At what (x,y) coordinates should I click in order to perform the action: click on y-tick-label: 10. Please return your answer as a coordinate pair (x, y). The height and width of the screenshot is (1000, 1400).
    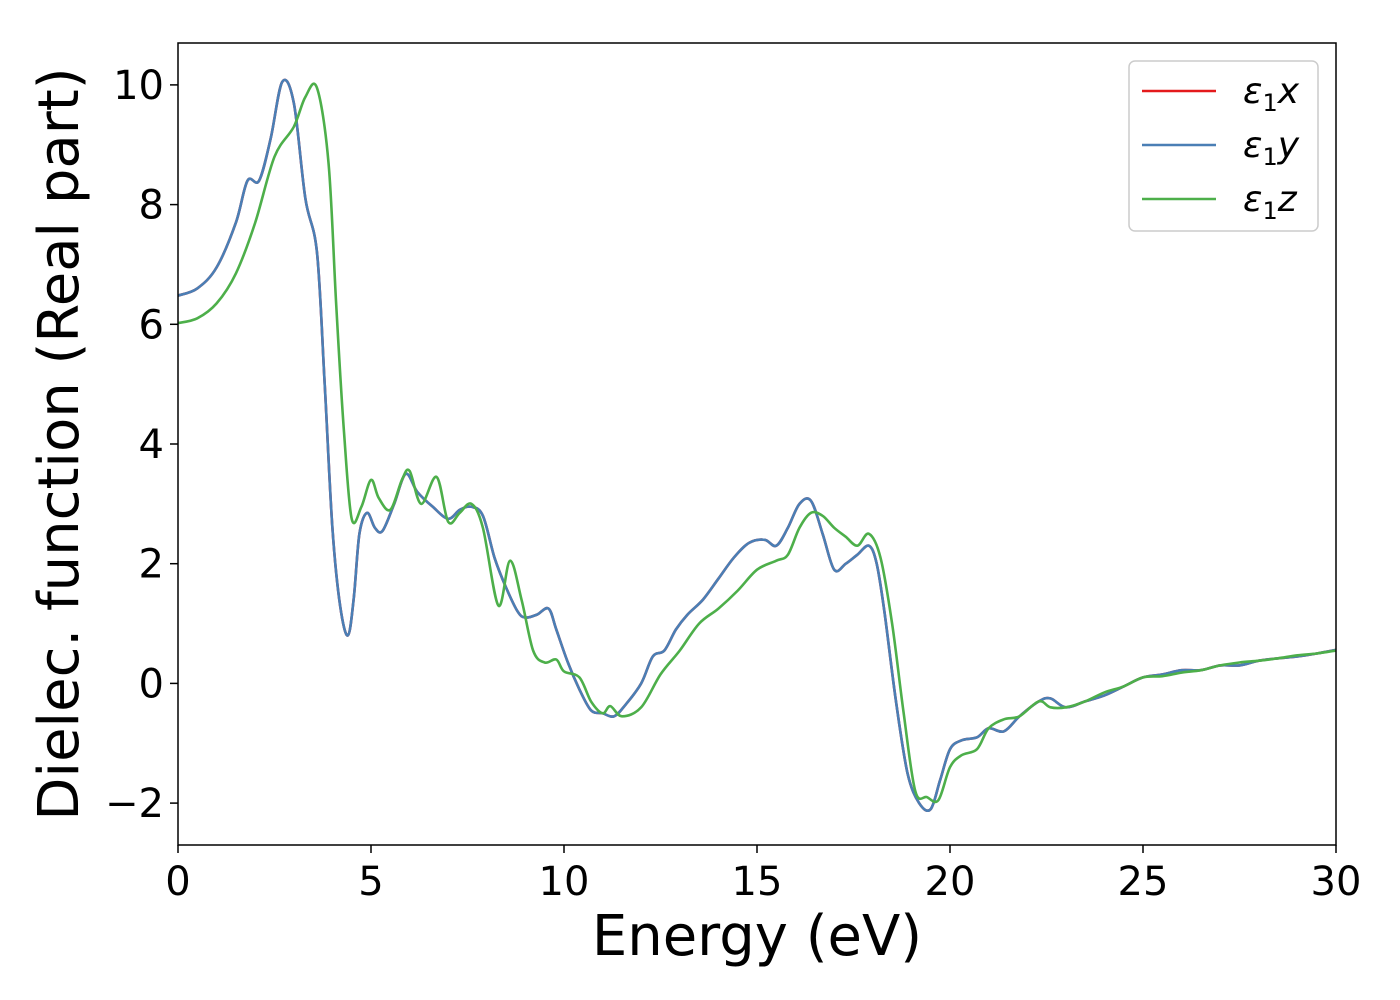
    Looking at the image, I should click on (138, 86).